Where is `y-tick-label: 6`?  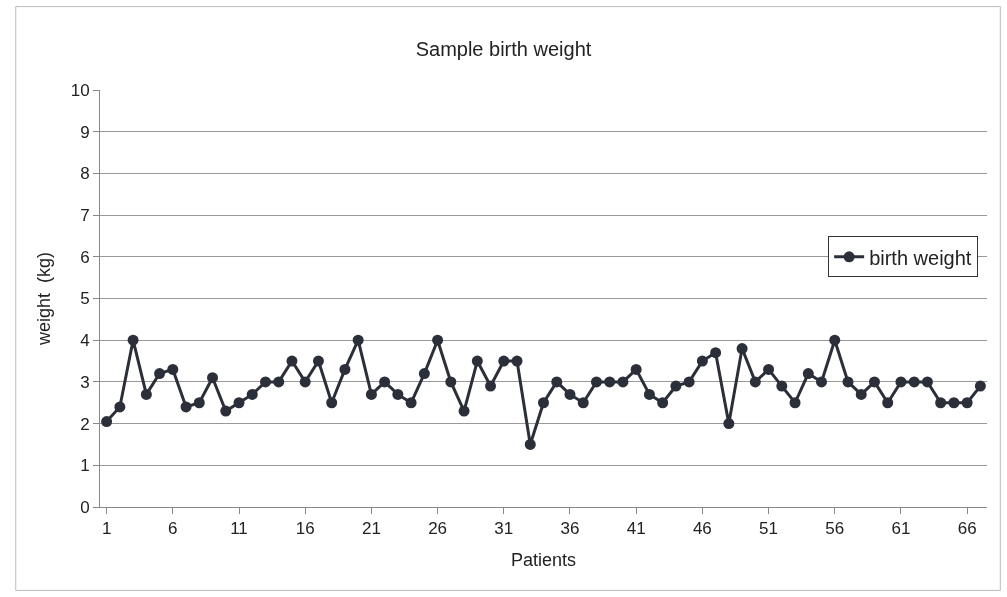 y-tick-label: 6 is located at coordinates (85, 257).